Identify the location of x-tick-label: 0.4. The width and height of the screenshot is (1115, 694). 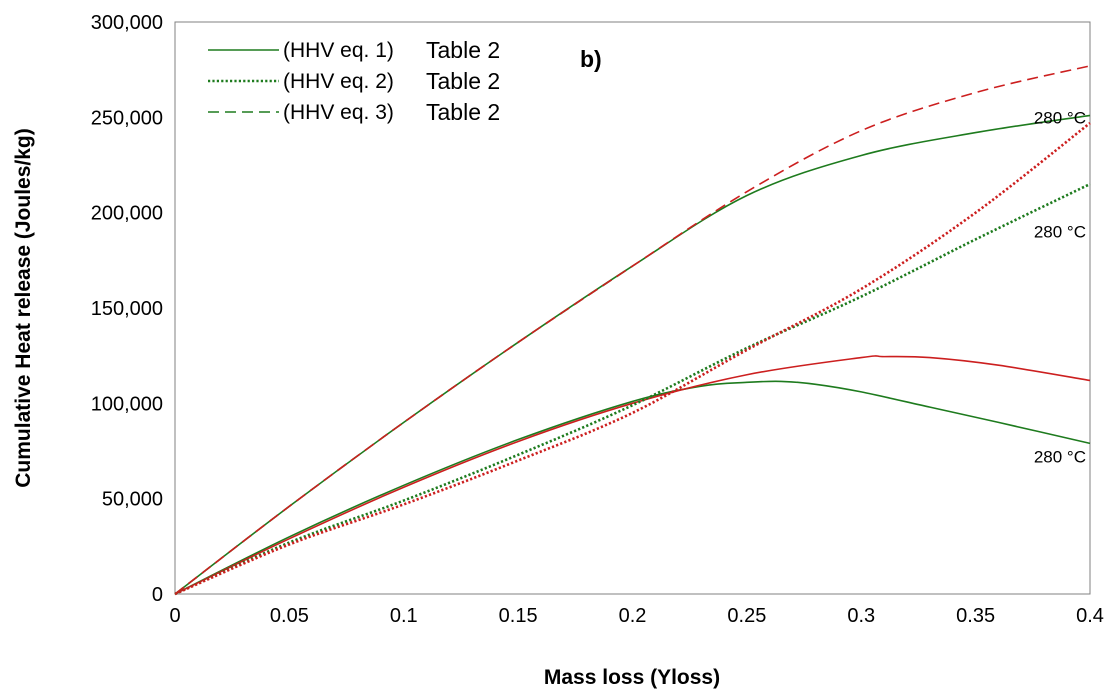
(1090, 616).